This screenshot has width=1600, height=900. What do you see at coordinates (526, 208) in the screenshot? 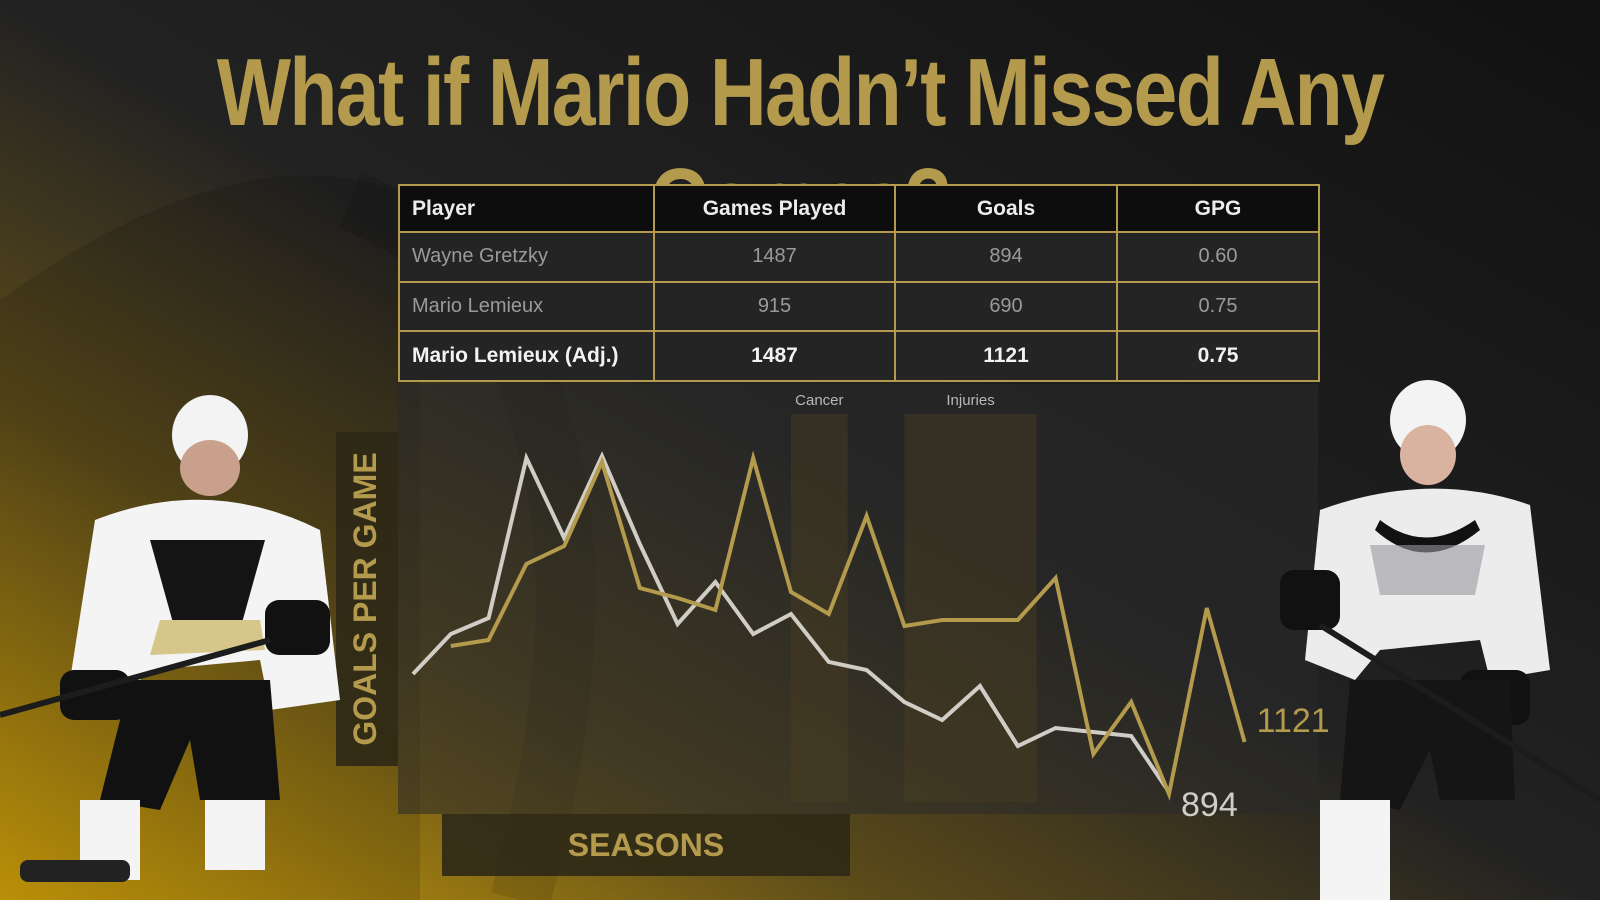
I see `header-player: Player` at bounding box center [526, 208].